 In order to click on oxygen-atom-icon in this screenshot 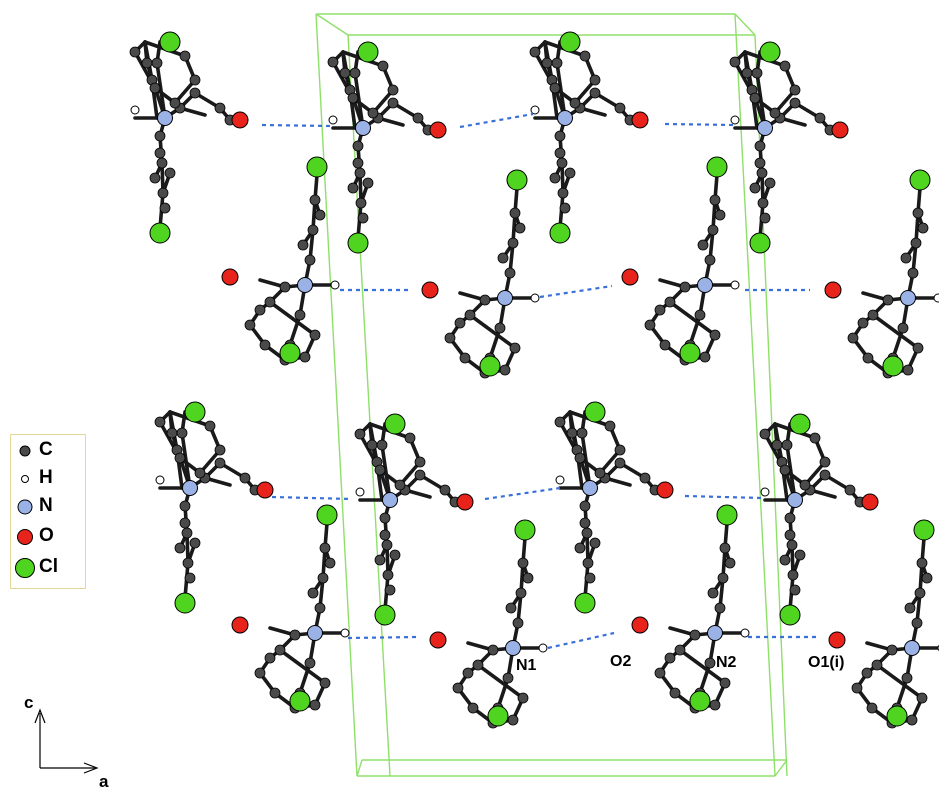, I will do `click(25, 537)`.